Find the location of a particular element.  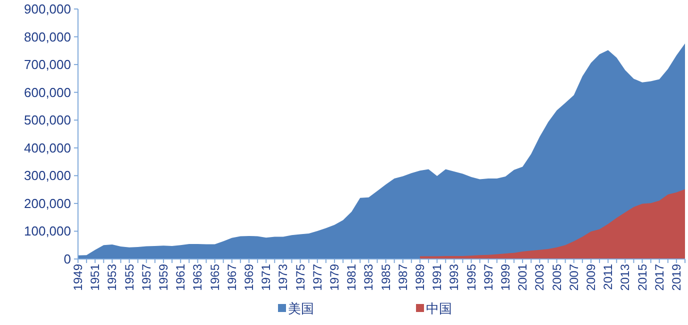

x-tick-label: 1989 is located at coordinates (419, 277).